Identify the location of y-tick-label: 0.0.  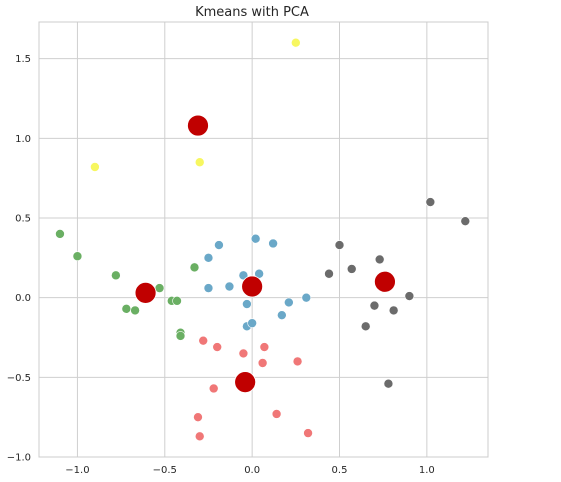
(23, 298).